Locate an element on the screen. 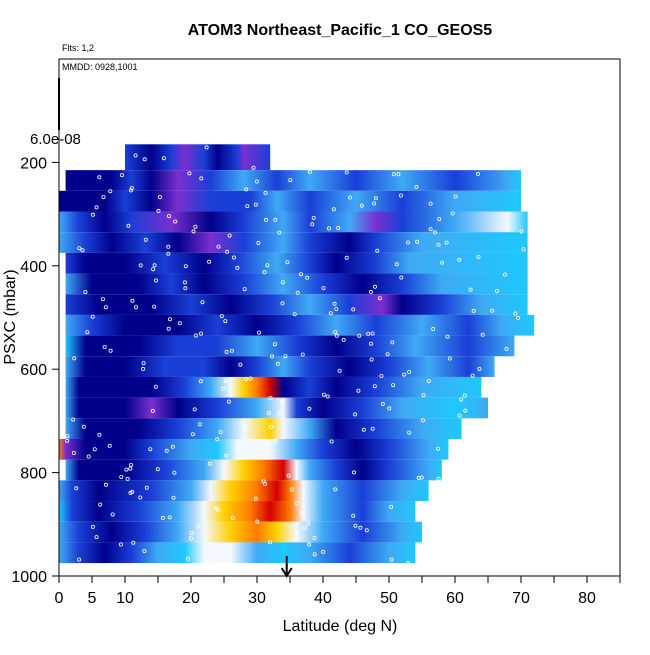 This screenshot has height=655, width=650. x-tick-label: 10 is located at coordinates (125, 598).